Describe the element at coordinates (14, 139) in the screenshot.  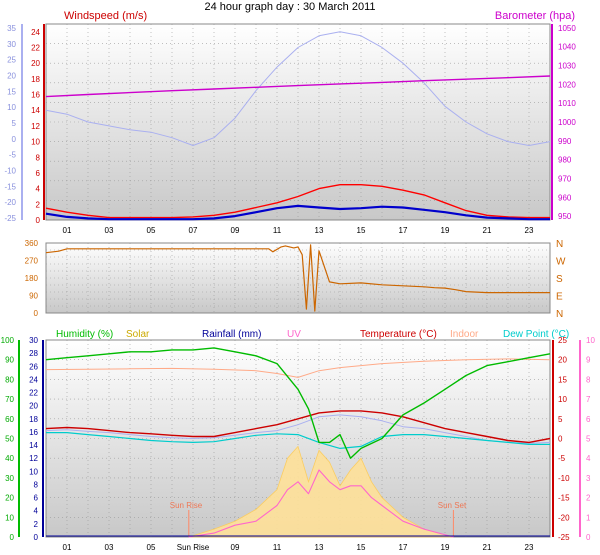
I see `outer-axis-tick: 0` at that location.